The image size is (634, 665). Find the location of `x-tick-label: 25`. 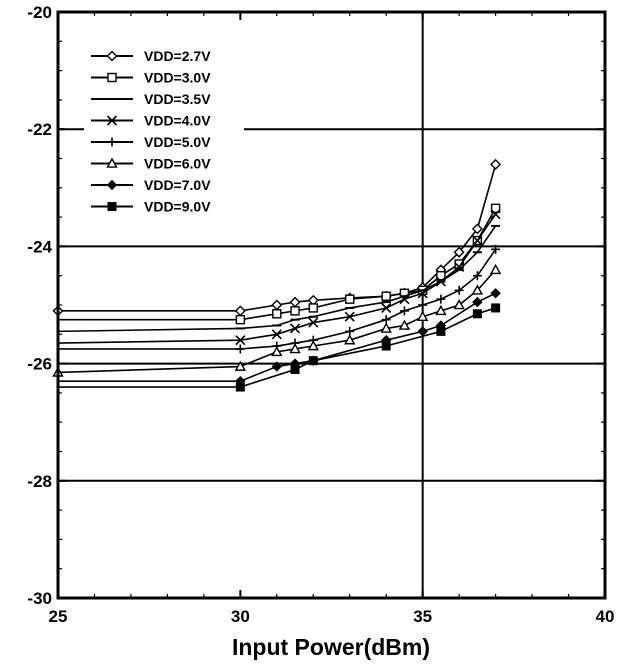

x-tick-label: 25 is located at coordinates (58, 616).